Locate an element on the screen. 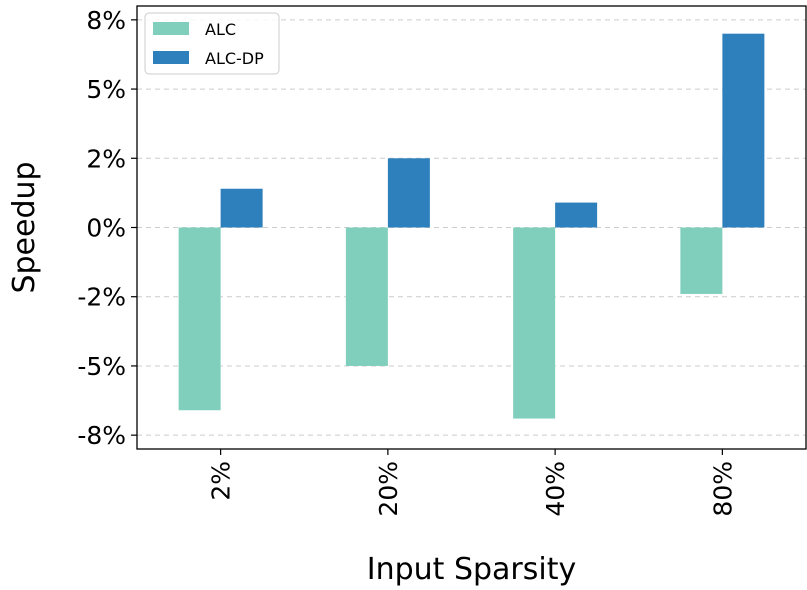  y-axis-ticks: 8% 5% 2% 0% -2% -5% -8% is located at coordinates (107, 228).